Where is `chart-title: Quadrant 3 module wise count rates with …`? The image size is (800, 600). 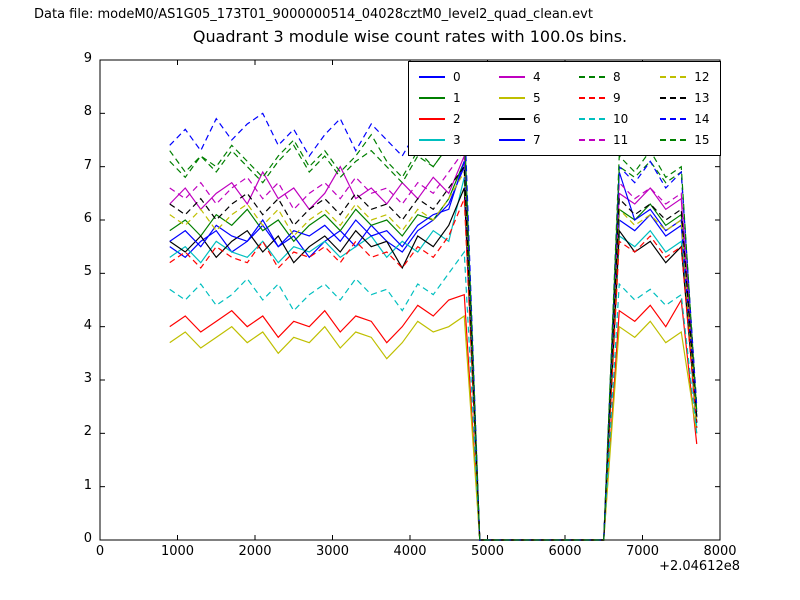
chart-title: Quadrant 3 module wise count rates with … is located at coordinates (410, 36).